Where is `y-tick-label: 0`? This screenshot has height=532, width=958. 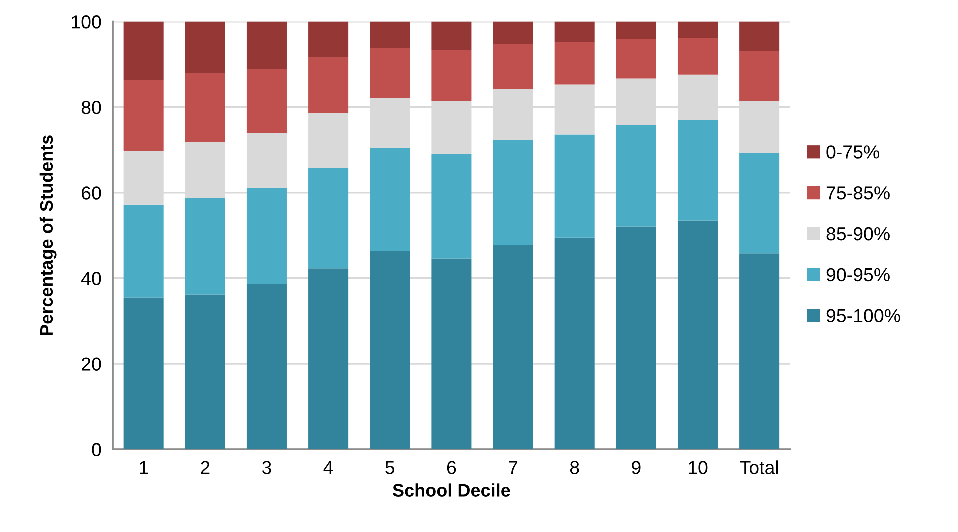
y-tick-label: 0 is located at coordinates (97, 450).